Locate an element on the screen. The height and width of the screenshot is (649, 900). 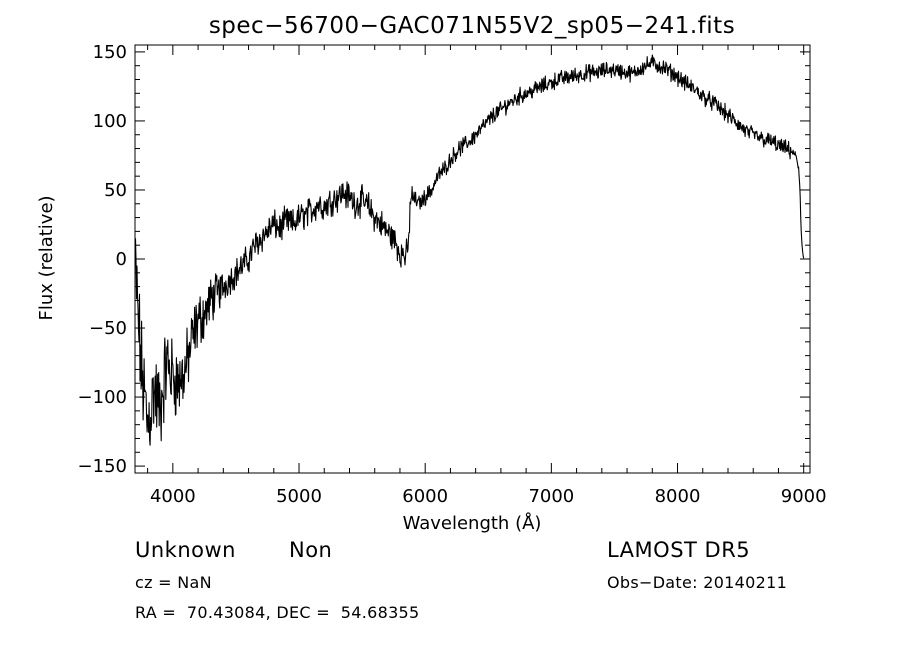
x-tick-label: 8000 is located at coordinates (678, 496).